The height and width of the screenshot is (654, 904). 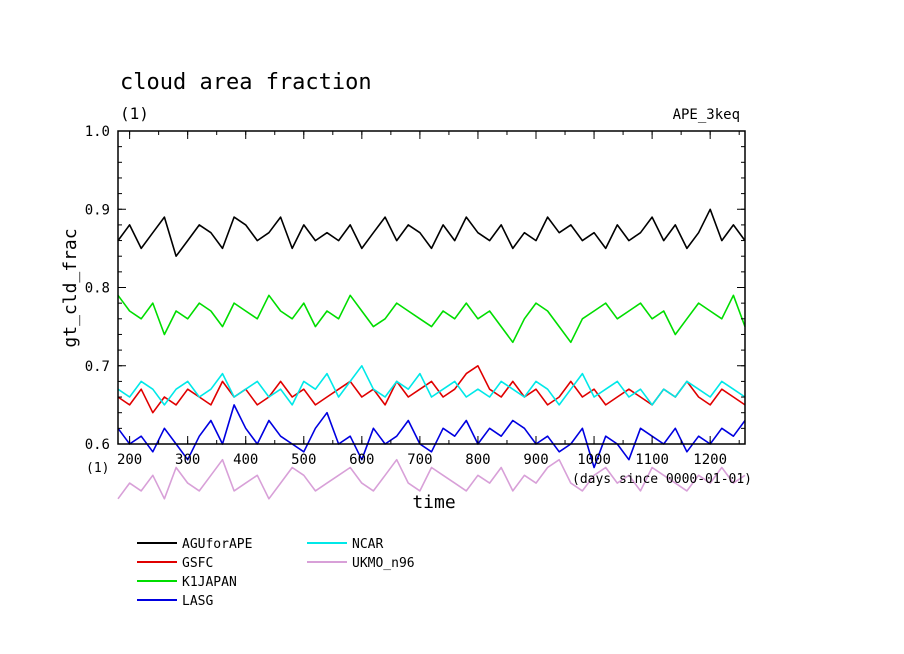 What do you see at coordinates (97, 468) in the screenshot?
I see `y-unit-label: (1)` at bounding box center [97, 468].